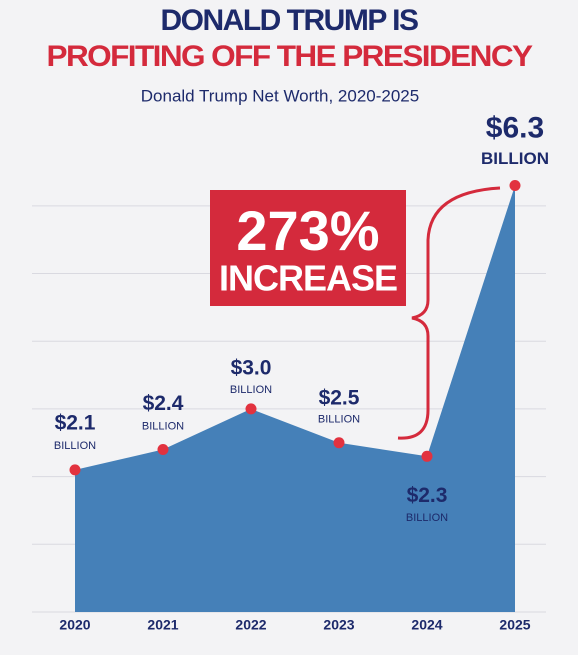 This screenshot has height=655, width=578. I want to click on x-tick-label: 2020, so click(74, 625).